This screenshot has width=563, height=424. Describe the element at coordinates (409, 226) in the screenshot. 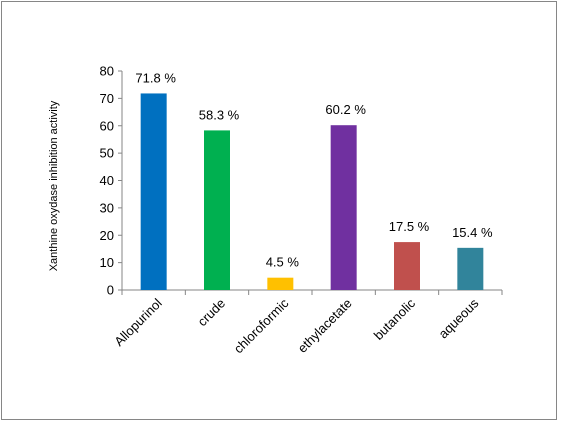

I see `data-label: 17.5 %` at that location.